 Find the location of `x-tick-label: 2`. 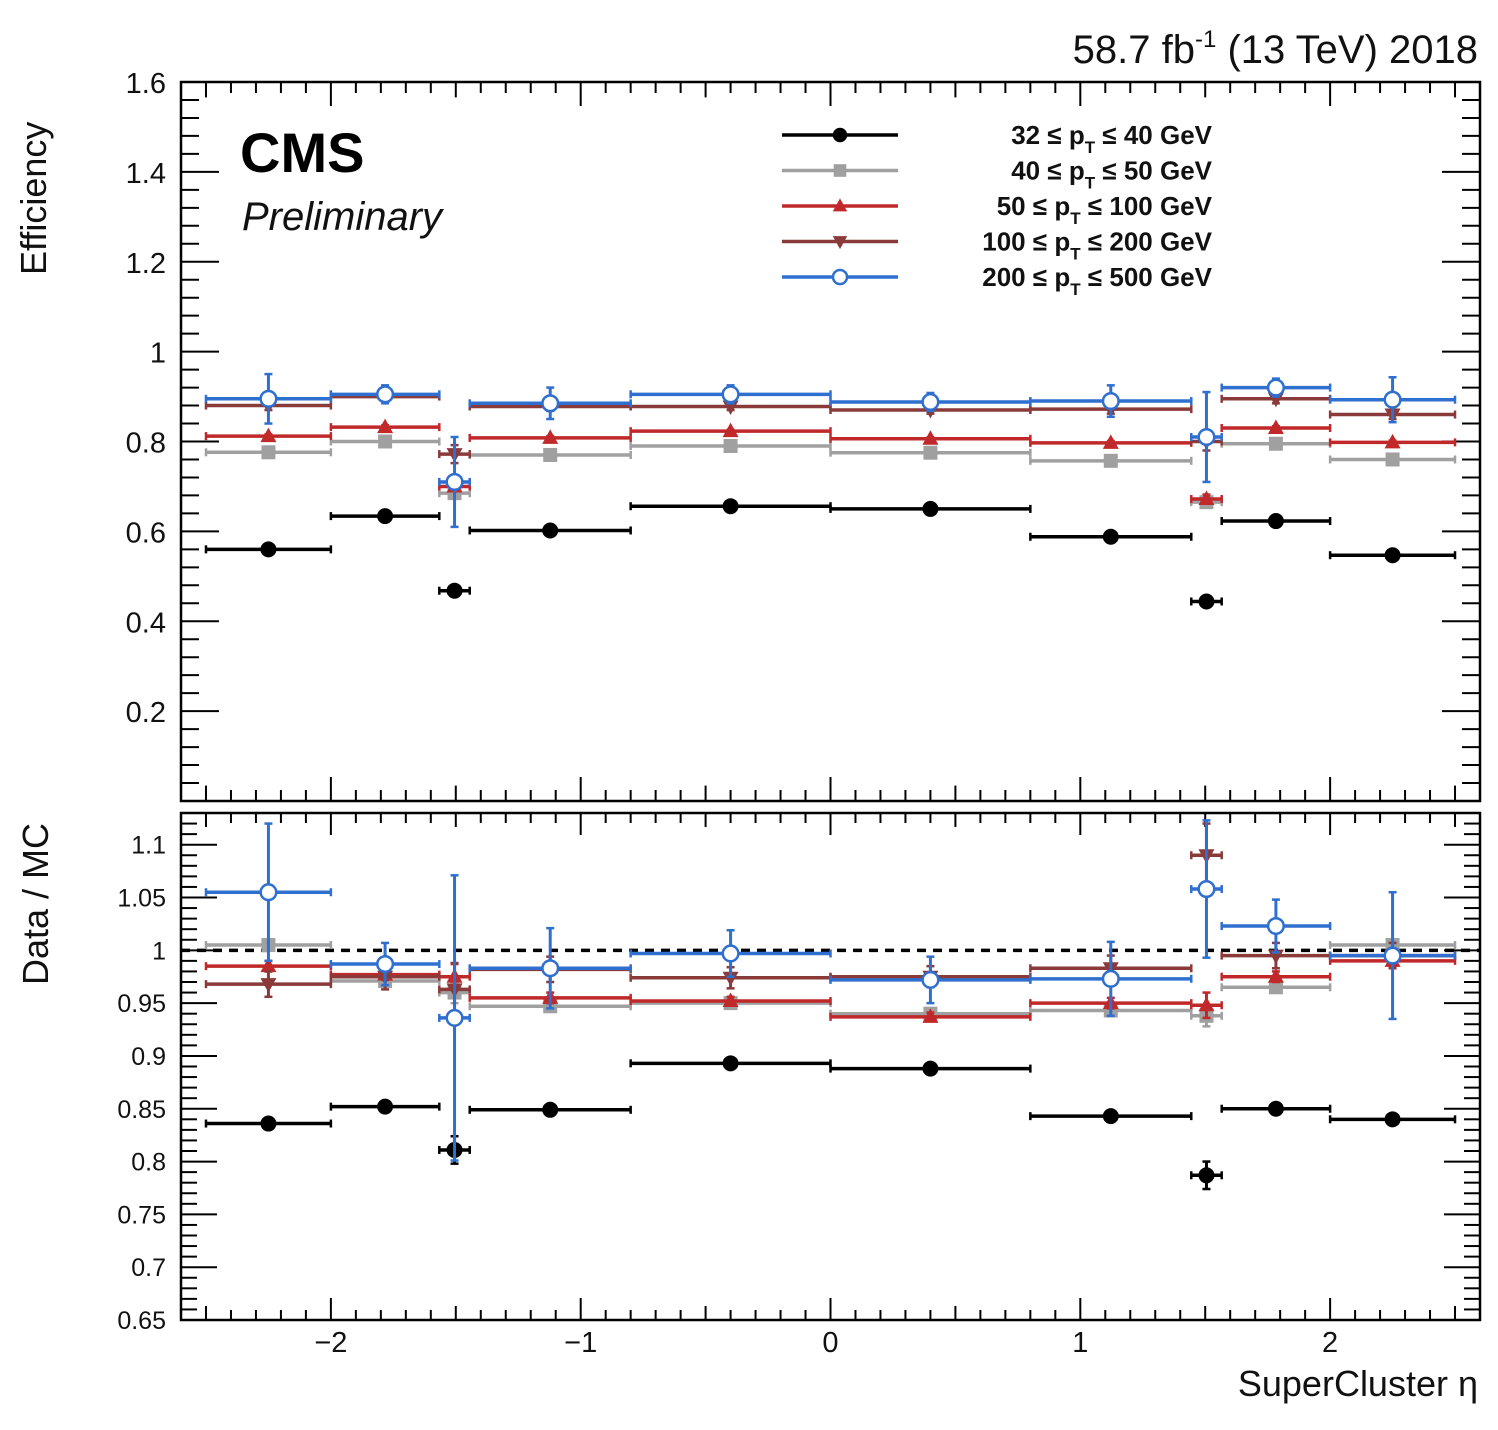

x-tick-label: 2 is located at coordinates (1330, 1343).